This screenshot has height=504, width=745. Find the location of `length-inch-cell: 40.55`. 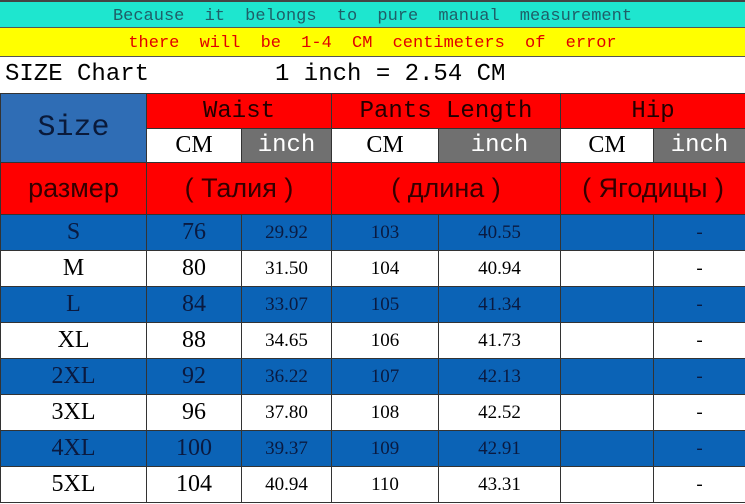

length-inch-cell: 40.55 is located at coordinates (500, 232).